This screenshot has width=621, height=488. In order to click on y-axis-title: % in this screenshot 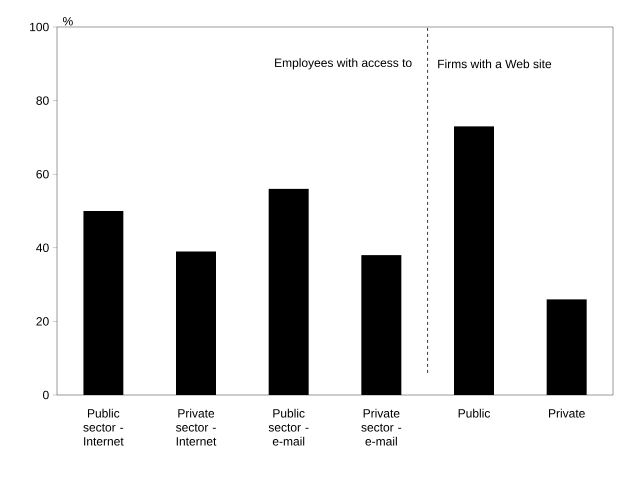, I will do `click(67, 21)`.